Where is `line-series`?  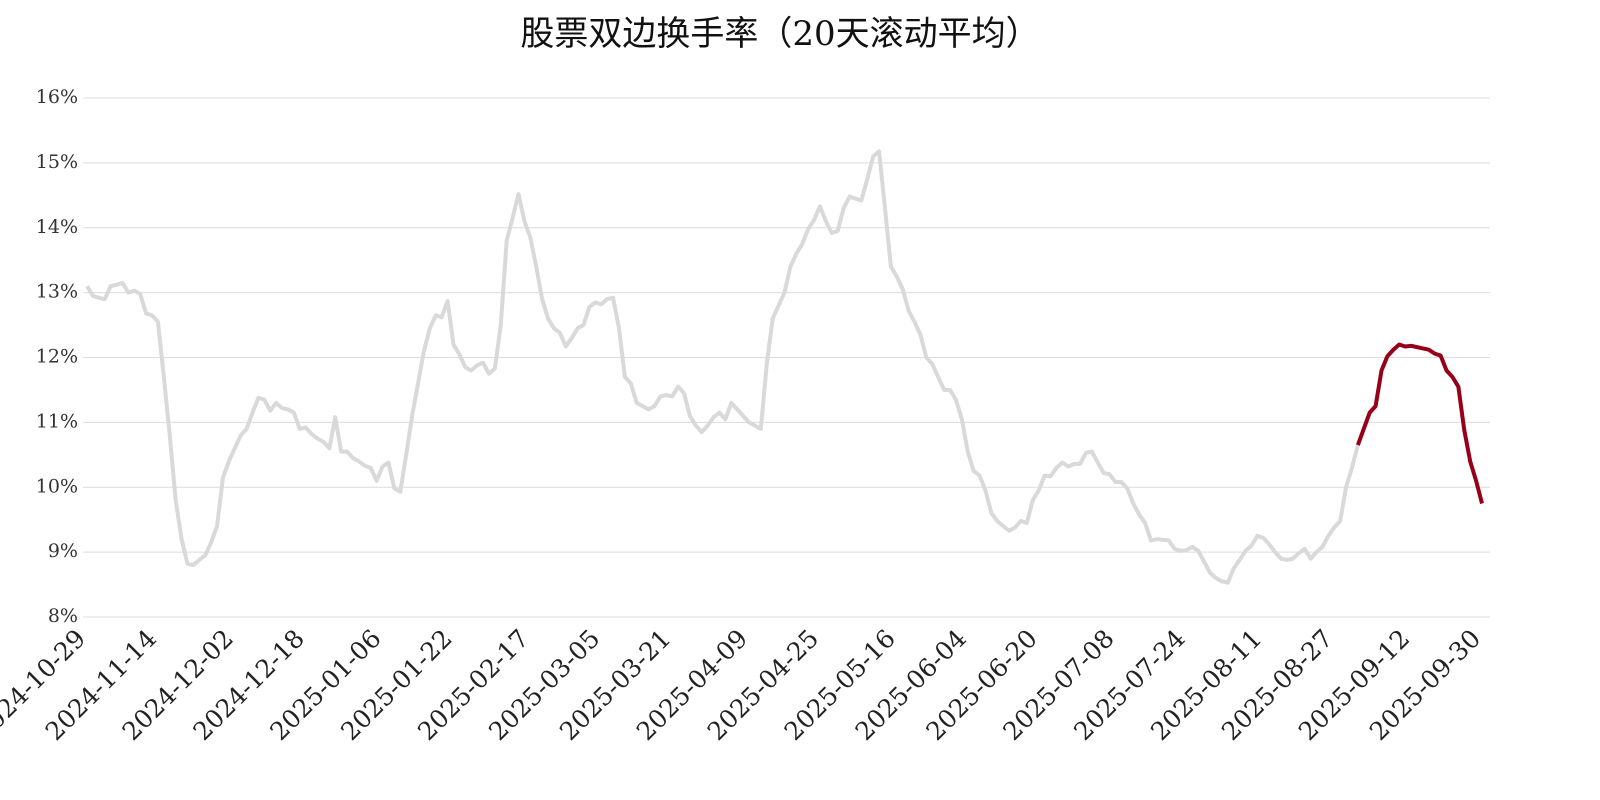 line-series is located at coordinates (1419, 423).